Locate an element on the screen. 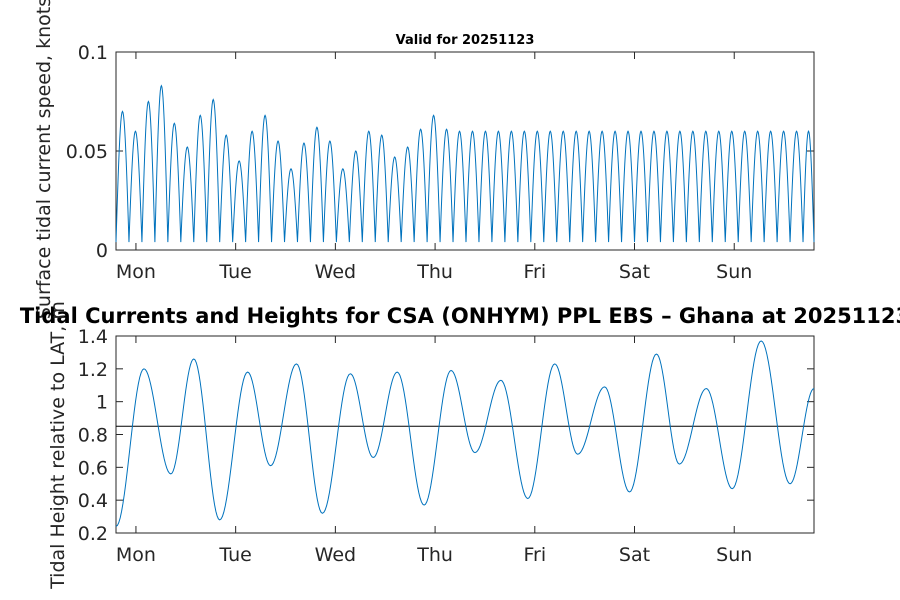 The width and height of the screenshot is (900, 600). y-tick-label: 1 is located at coordinates (102, 403).